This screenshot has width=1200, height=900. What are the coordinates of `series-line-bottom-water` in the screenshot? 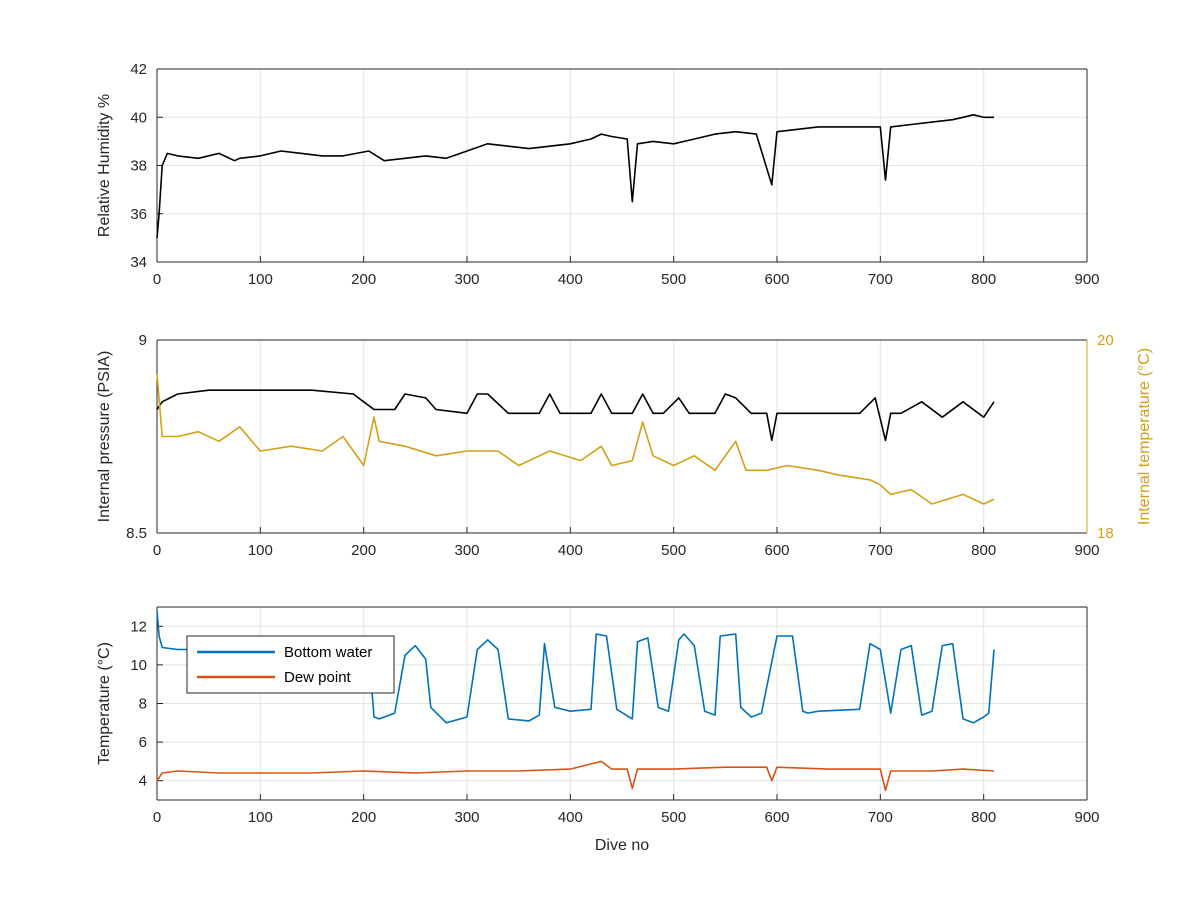 It's located at (575, 667).